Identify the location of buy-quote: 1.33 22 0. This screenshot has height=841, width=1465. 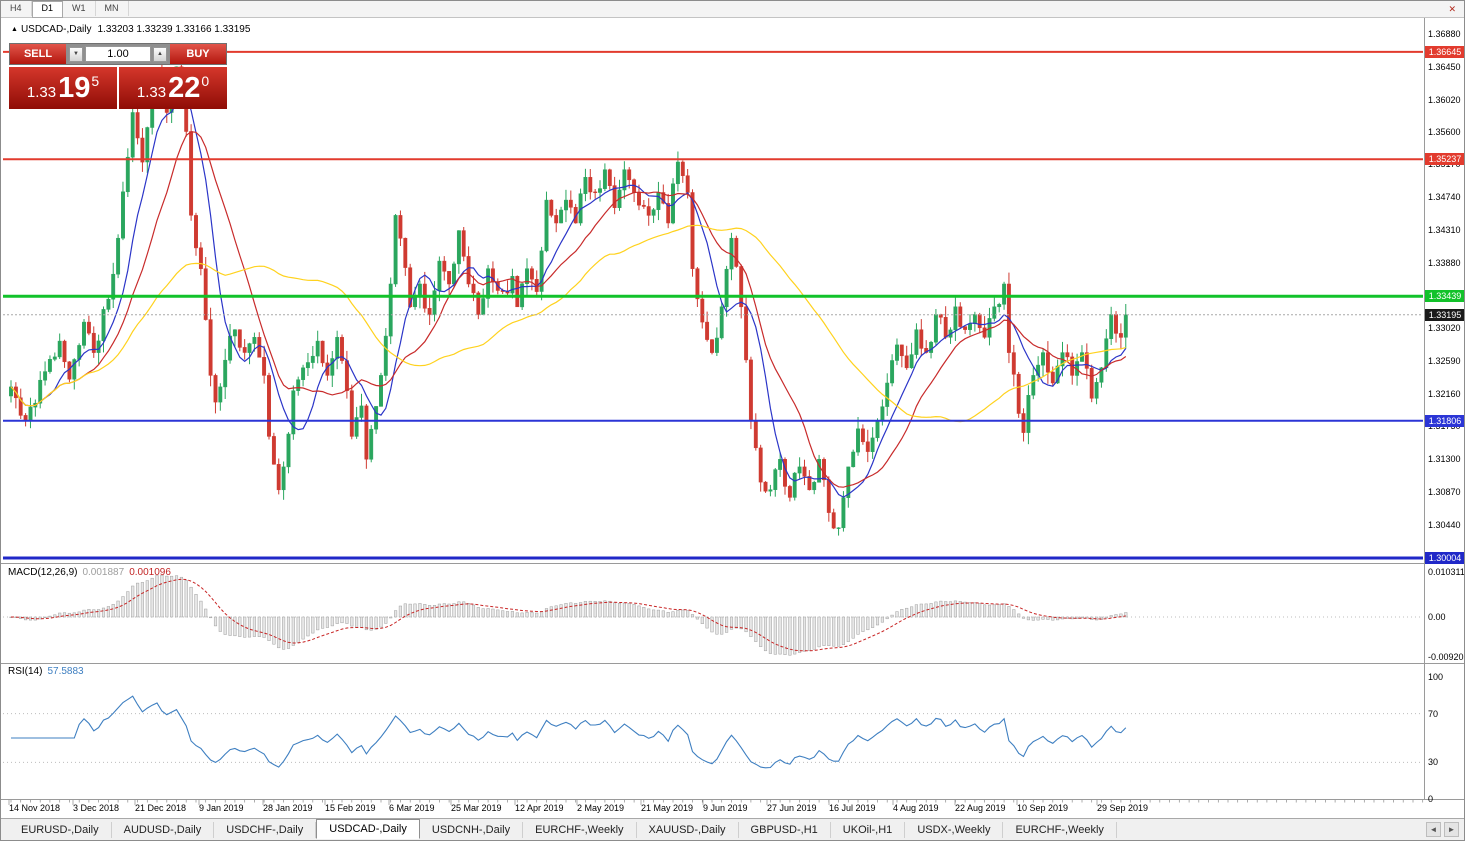
(173, 88).